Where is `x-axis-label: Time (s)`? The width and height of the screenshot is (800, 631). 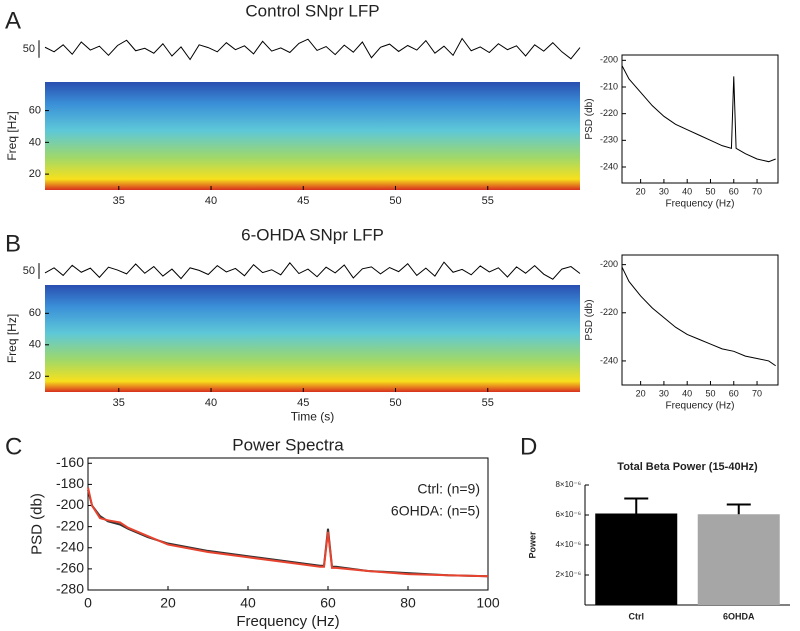
x-axis-label: Time (s) is located at coordinates (313, 416).